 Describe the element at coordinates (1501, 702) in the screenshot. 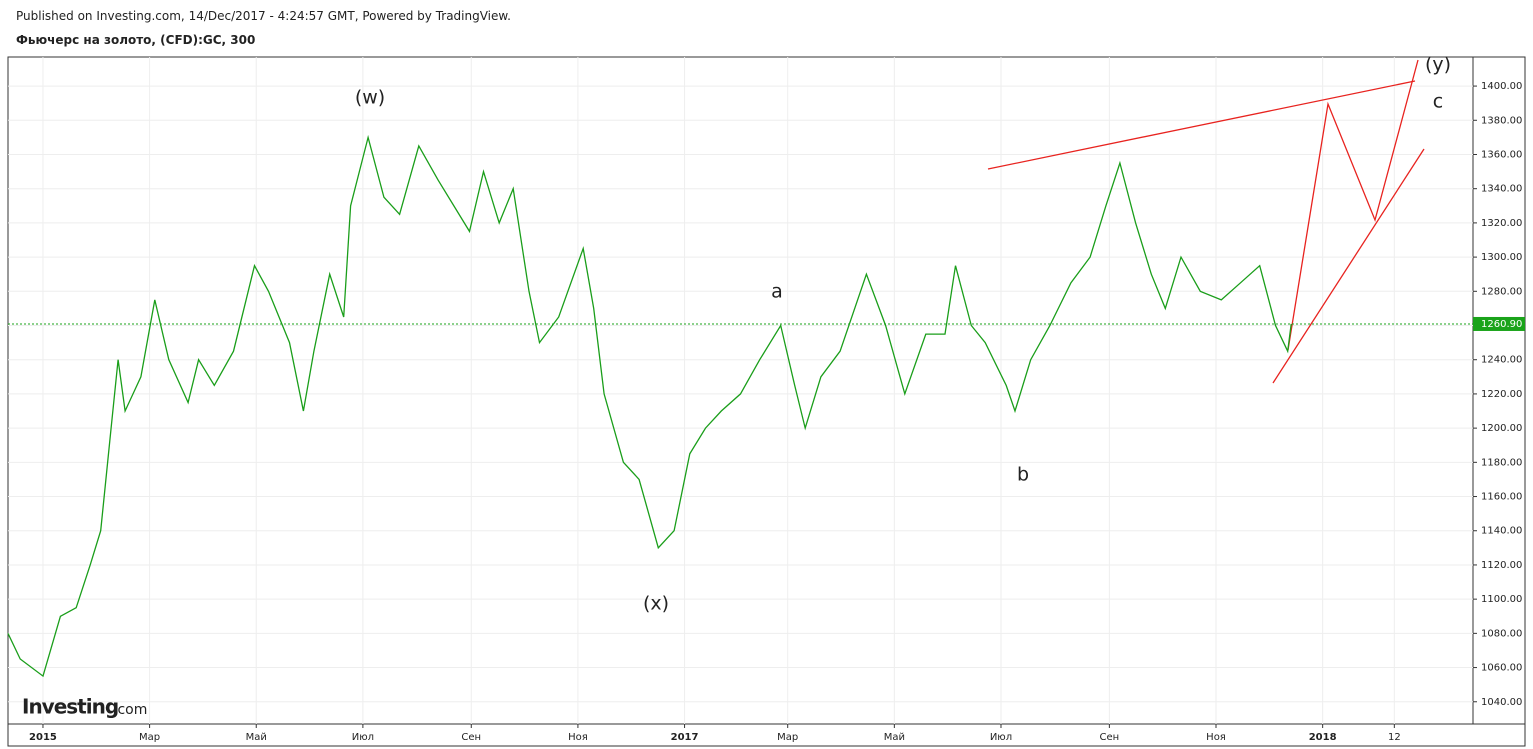

I see `y-tick-label: 1040.00` at that location.